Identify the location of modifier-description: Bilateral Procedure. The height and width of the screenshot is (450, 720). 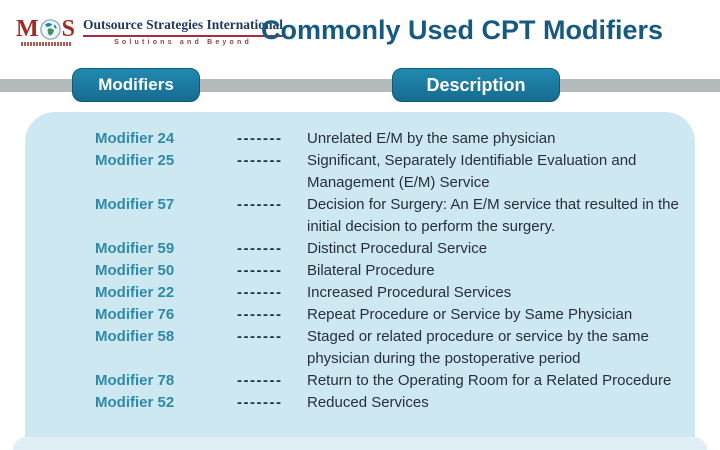
(371, 270).